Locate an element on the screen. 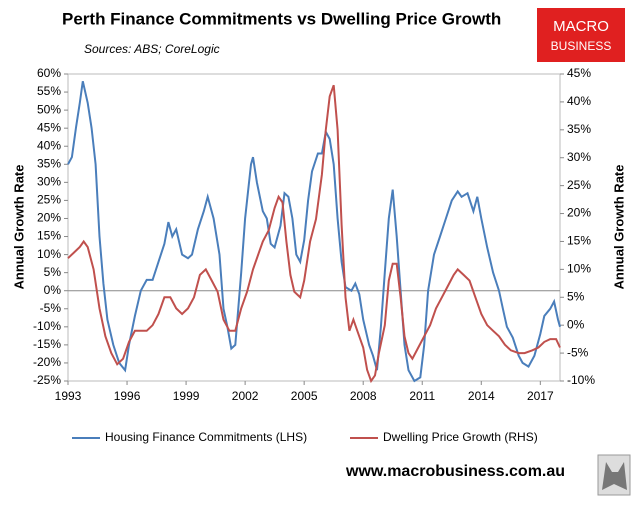  y-tick-label: -25% is located at coordinates (47, 380).